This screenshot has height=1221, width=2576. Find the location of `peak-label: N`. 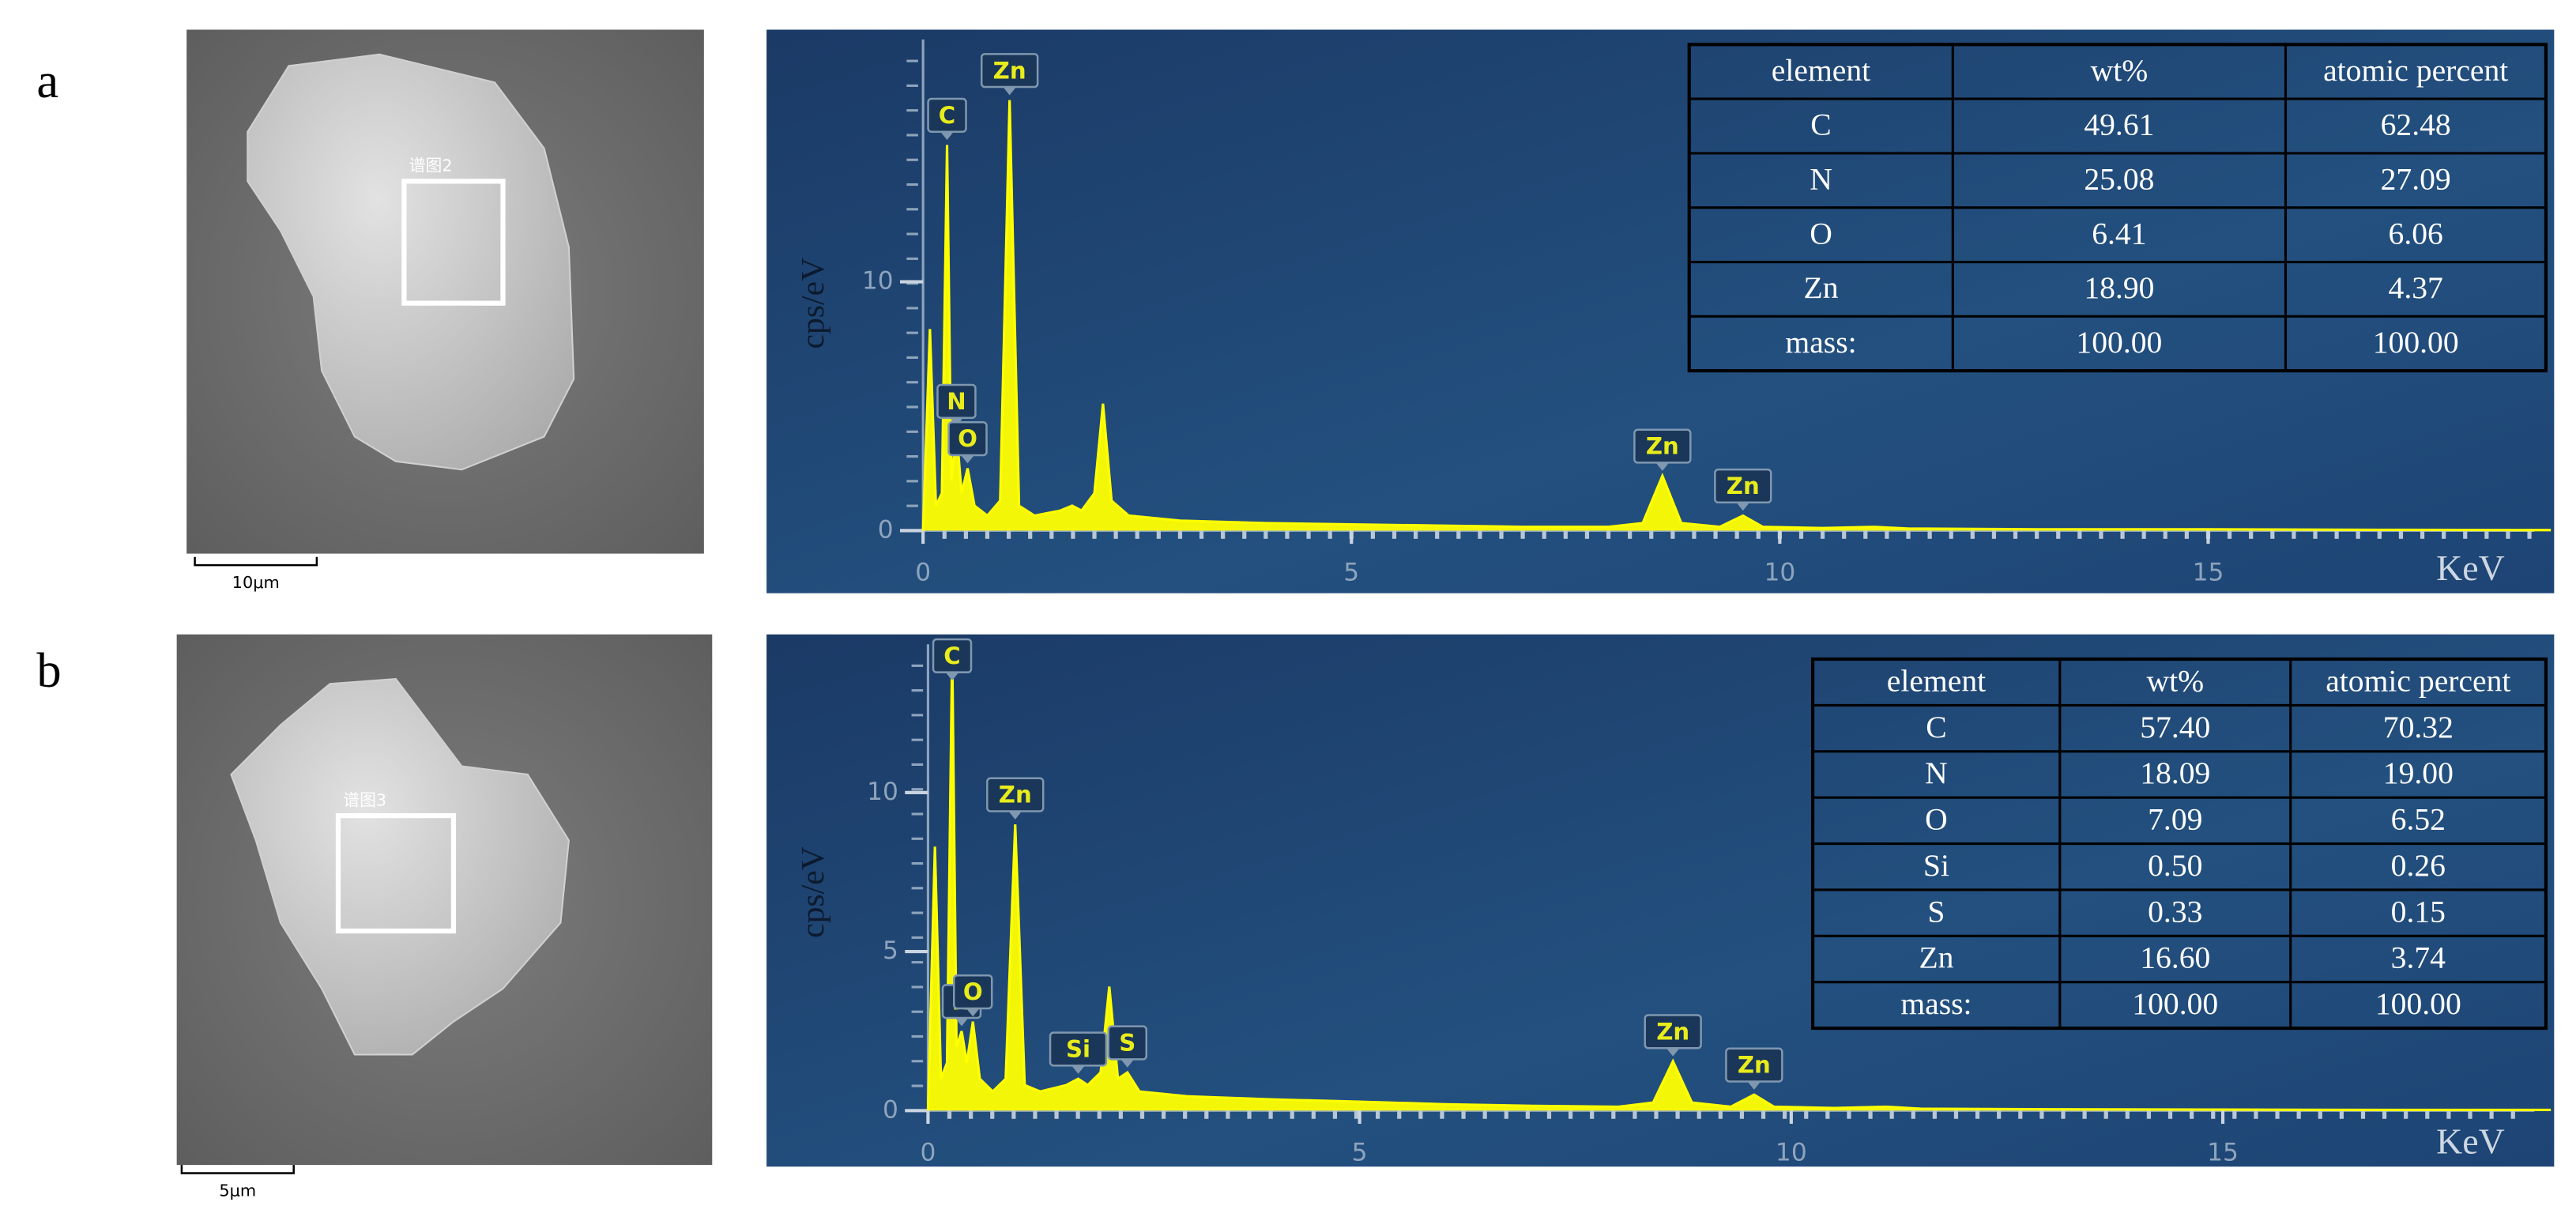

peak-label: N is located at coordinates (956, 405).